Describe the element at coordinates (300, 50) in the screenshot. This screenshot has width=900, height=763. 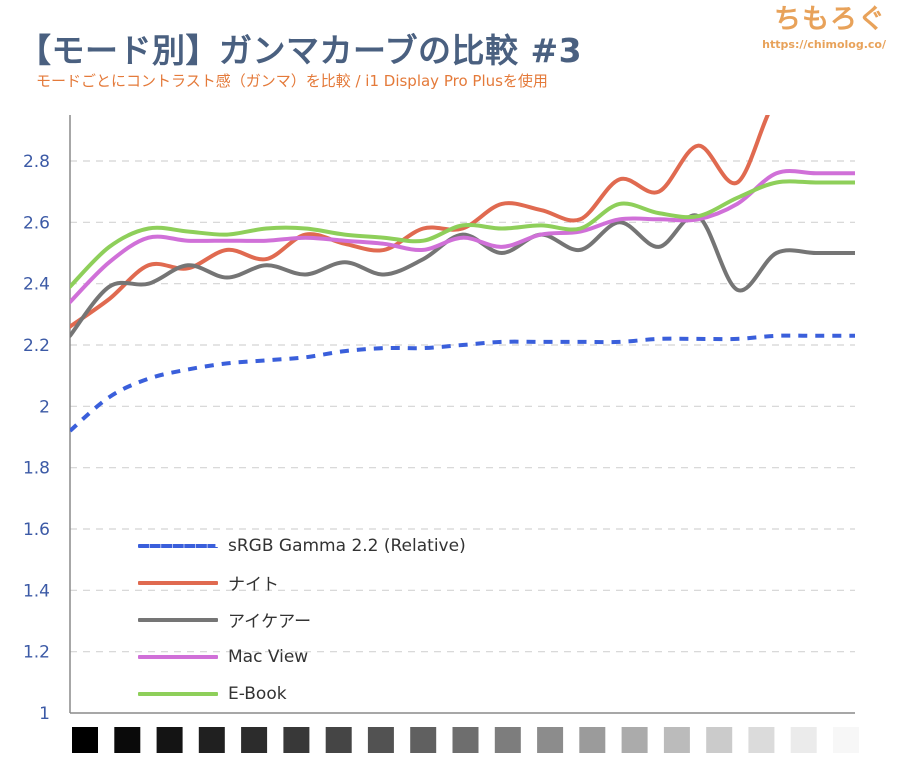
I see `chart-title: 【モード別】ガンマカーブの比較 #3` at that location.